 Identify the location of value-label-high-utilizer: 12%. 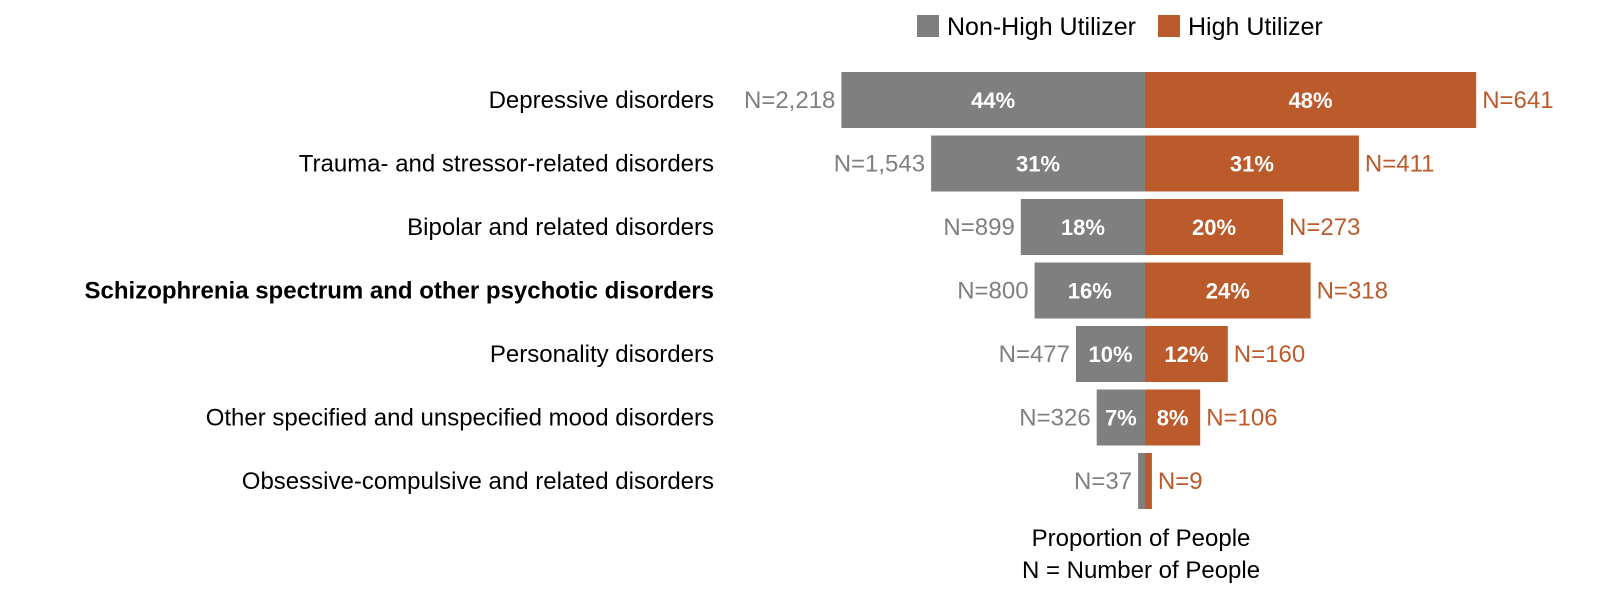
(1186, 354).